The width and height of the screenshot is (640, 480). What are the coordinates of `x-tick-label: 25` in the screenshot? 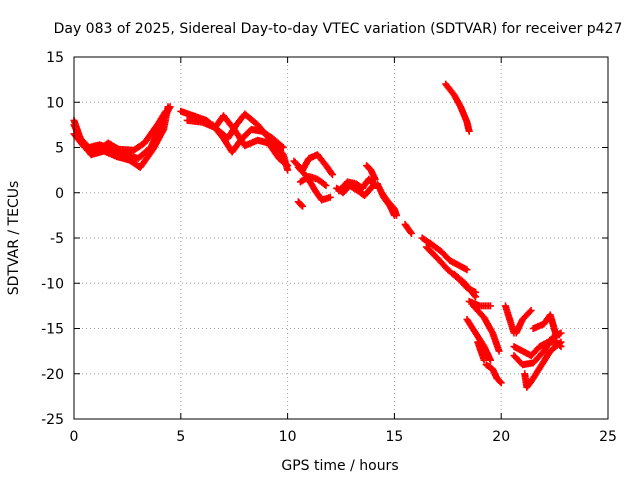 It's located at (608, 437).